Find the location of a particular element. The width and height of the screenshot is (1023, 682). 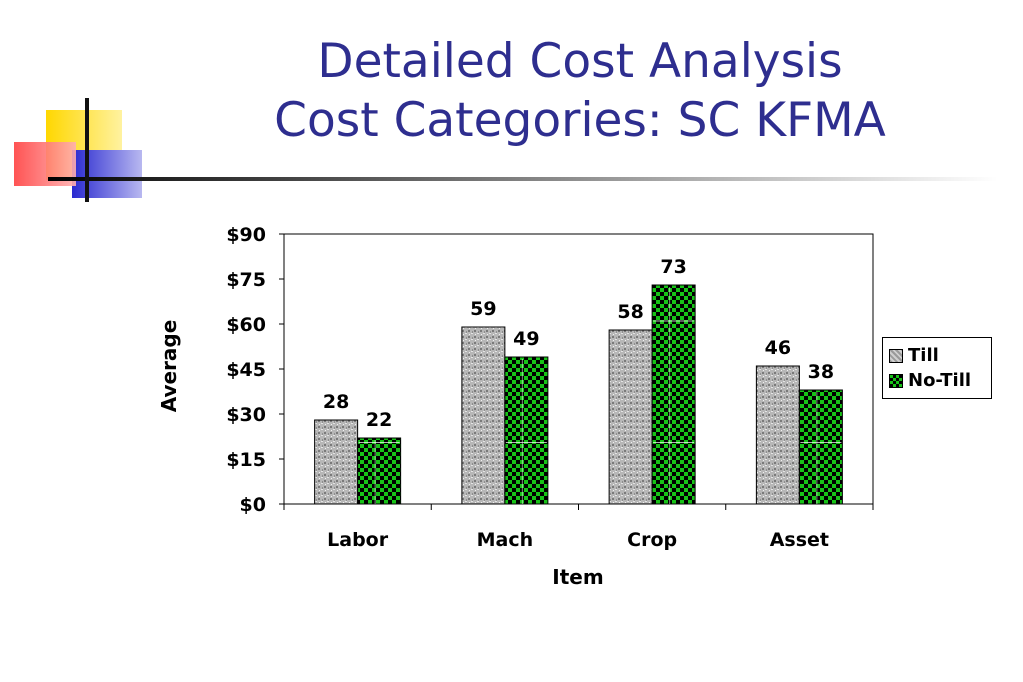

data-label-no-till-asset: 38 is located at coordinates (821, 372).